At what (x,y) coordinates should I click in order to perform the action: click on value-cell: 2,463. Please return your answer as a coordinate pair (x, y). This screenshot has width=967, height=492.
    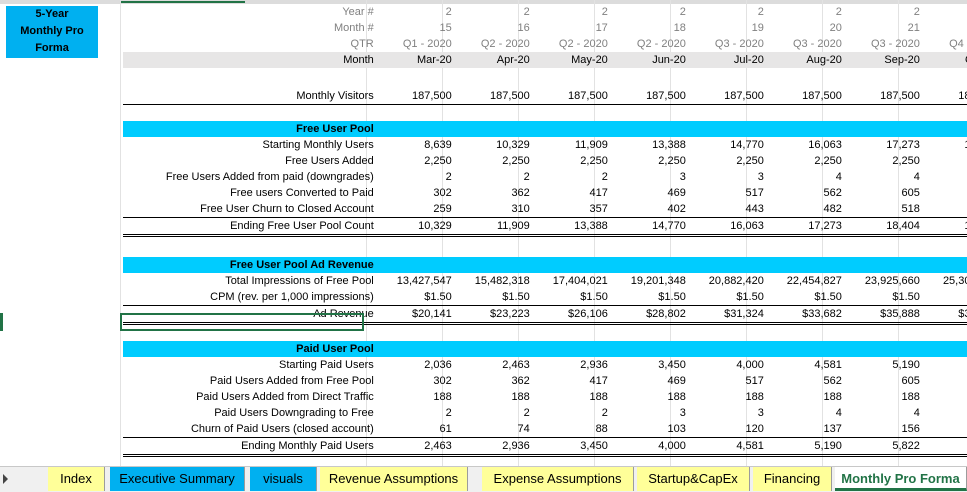
    Looking at the image, I should click on (516, 365).